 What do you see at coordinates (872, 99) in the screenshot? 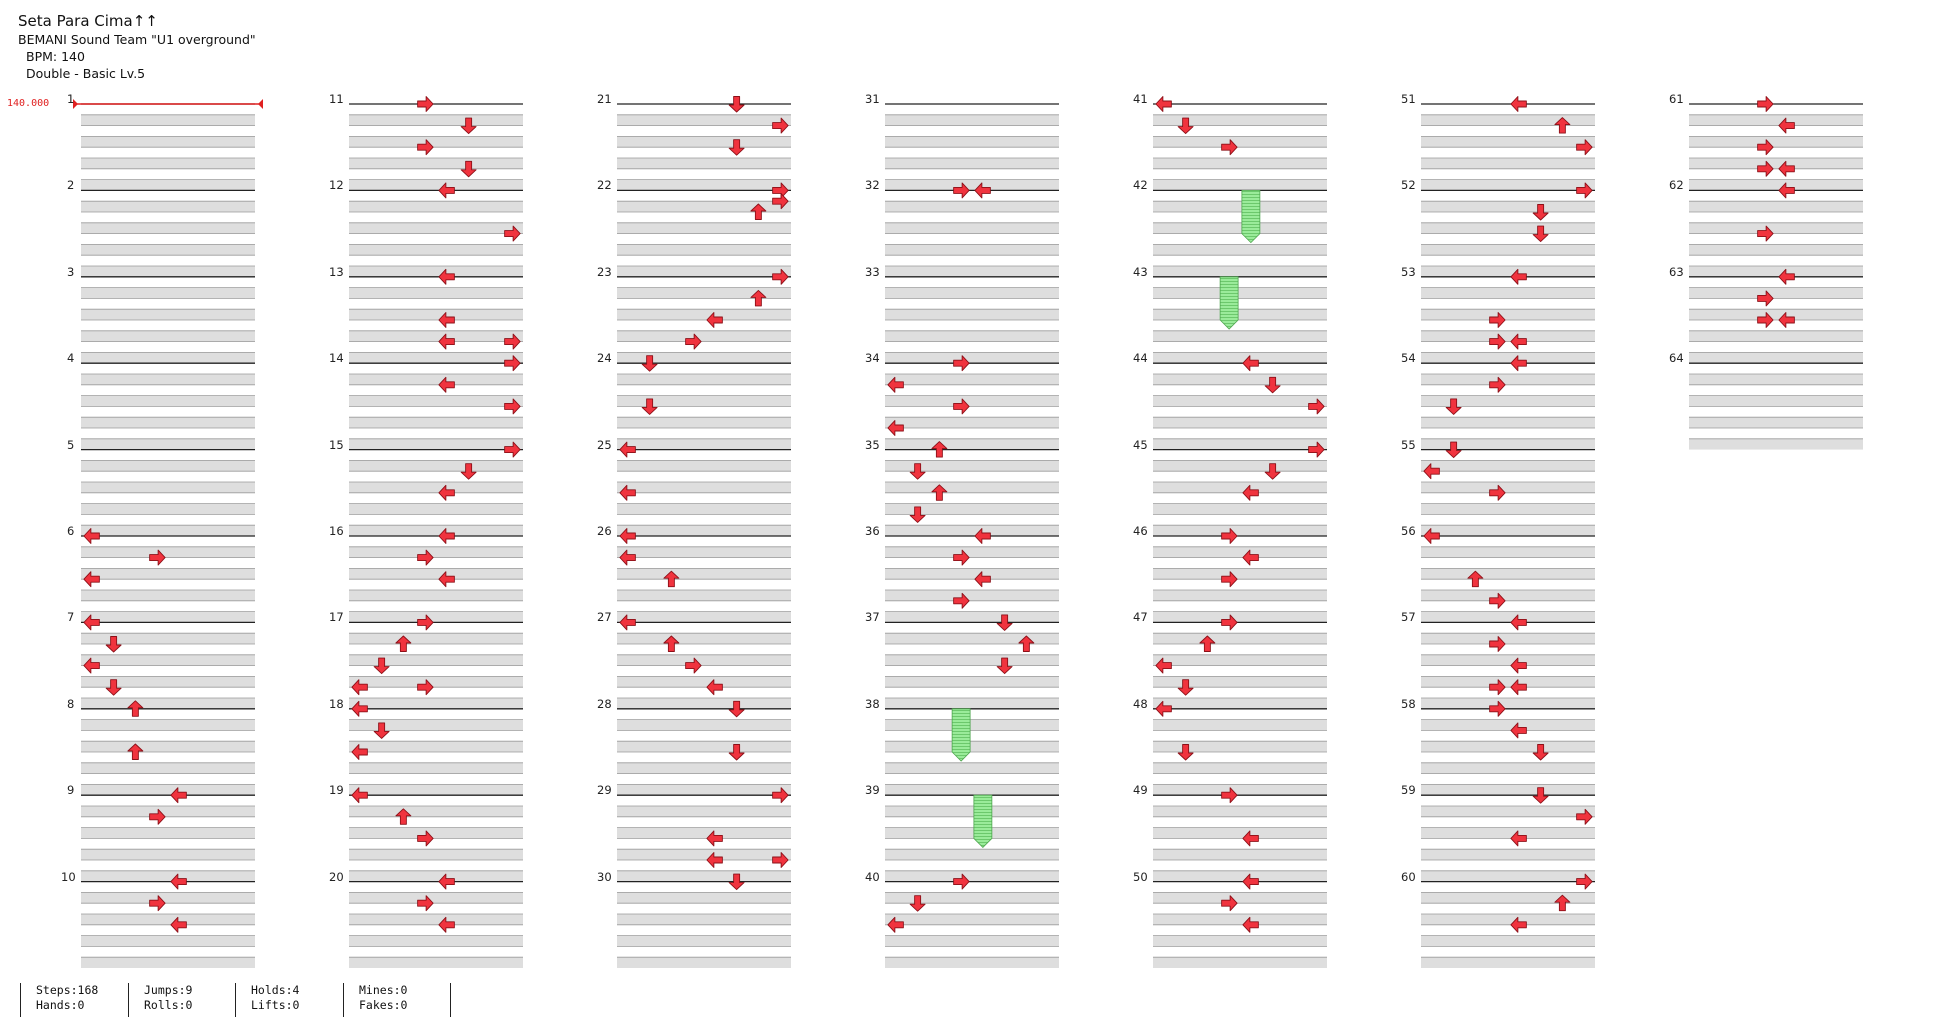
I see `measure-number: 31` at bounding box center [872, 99].